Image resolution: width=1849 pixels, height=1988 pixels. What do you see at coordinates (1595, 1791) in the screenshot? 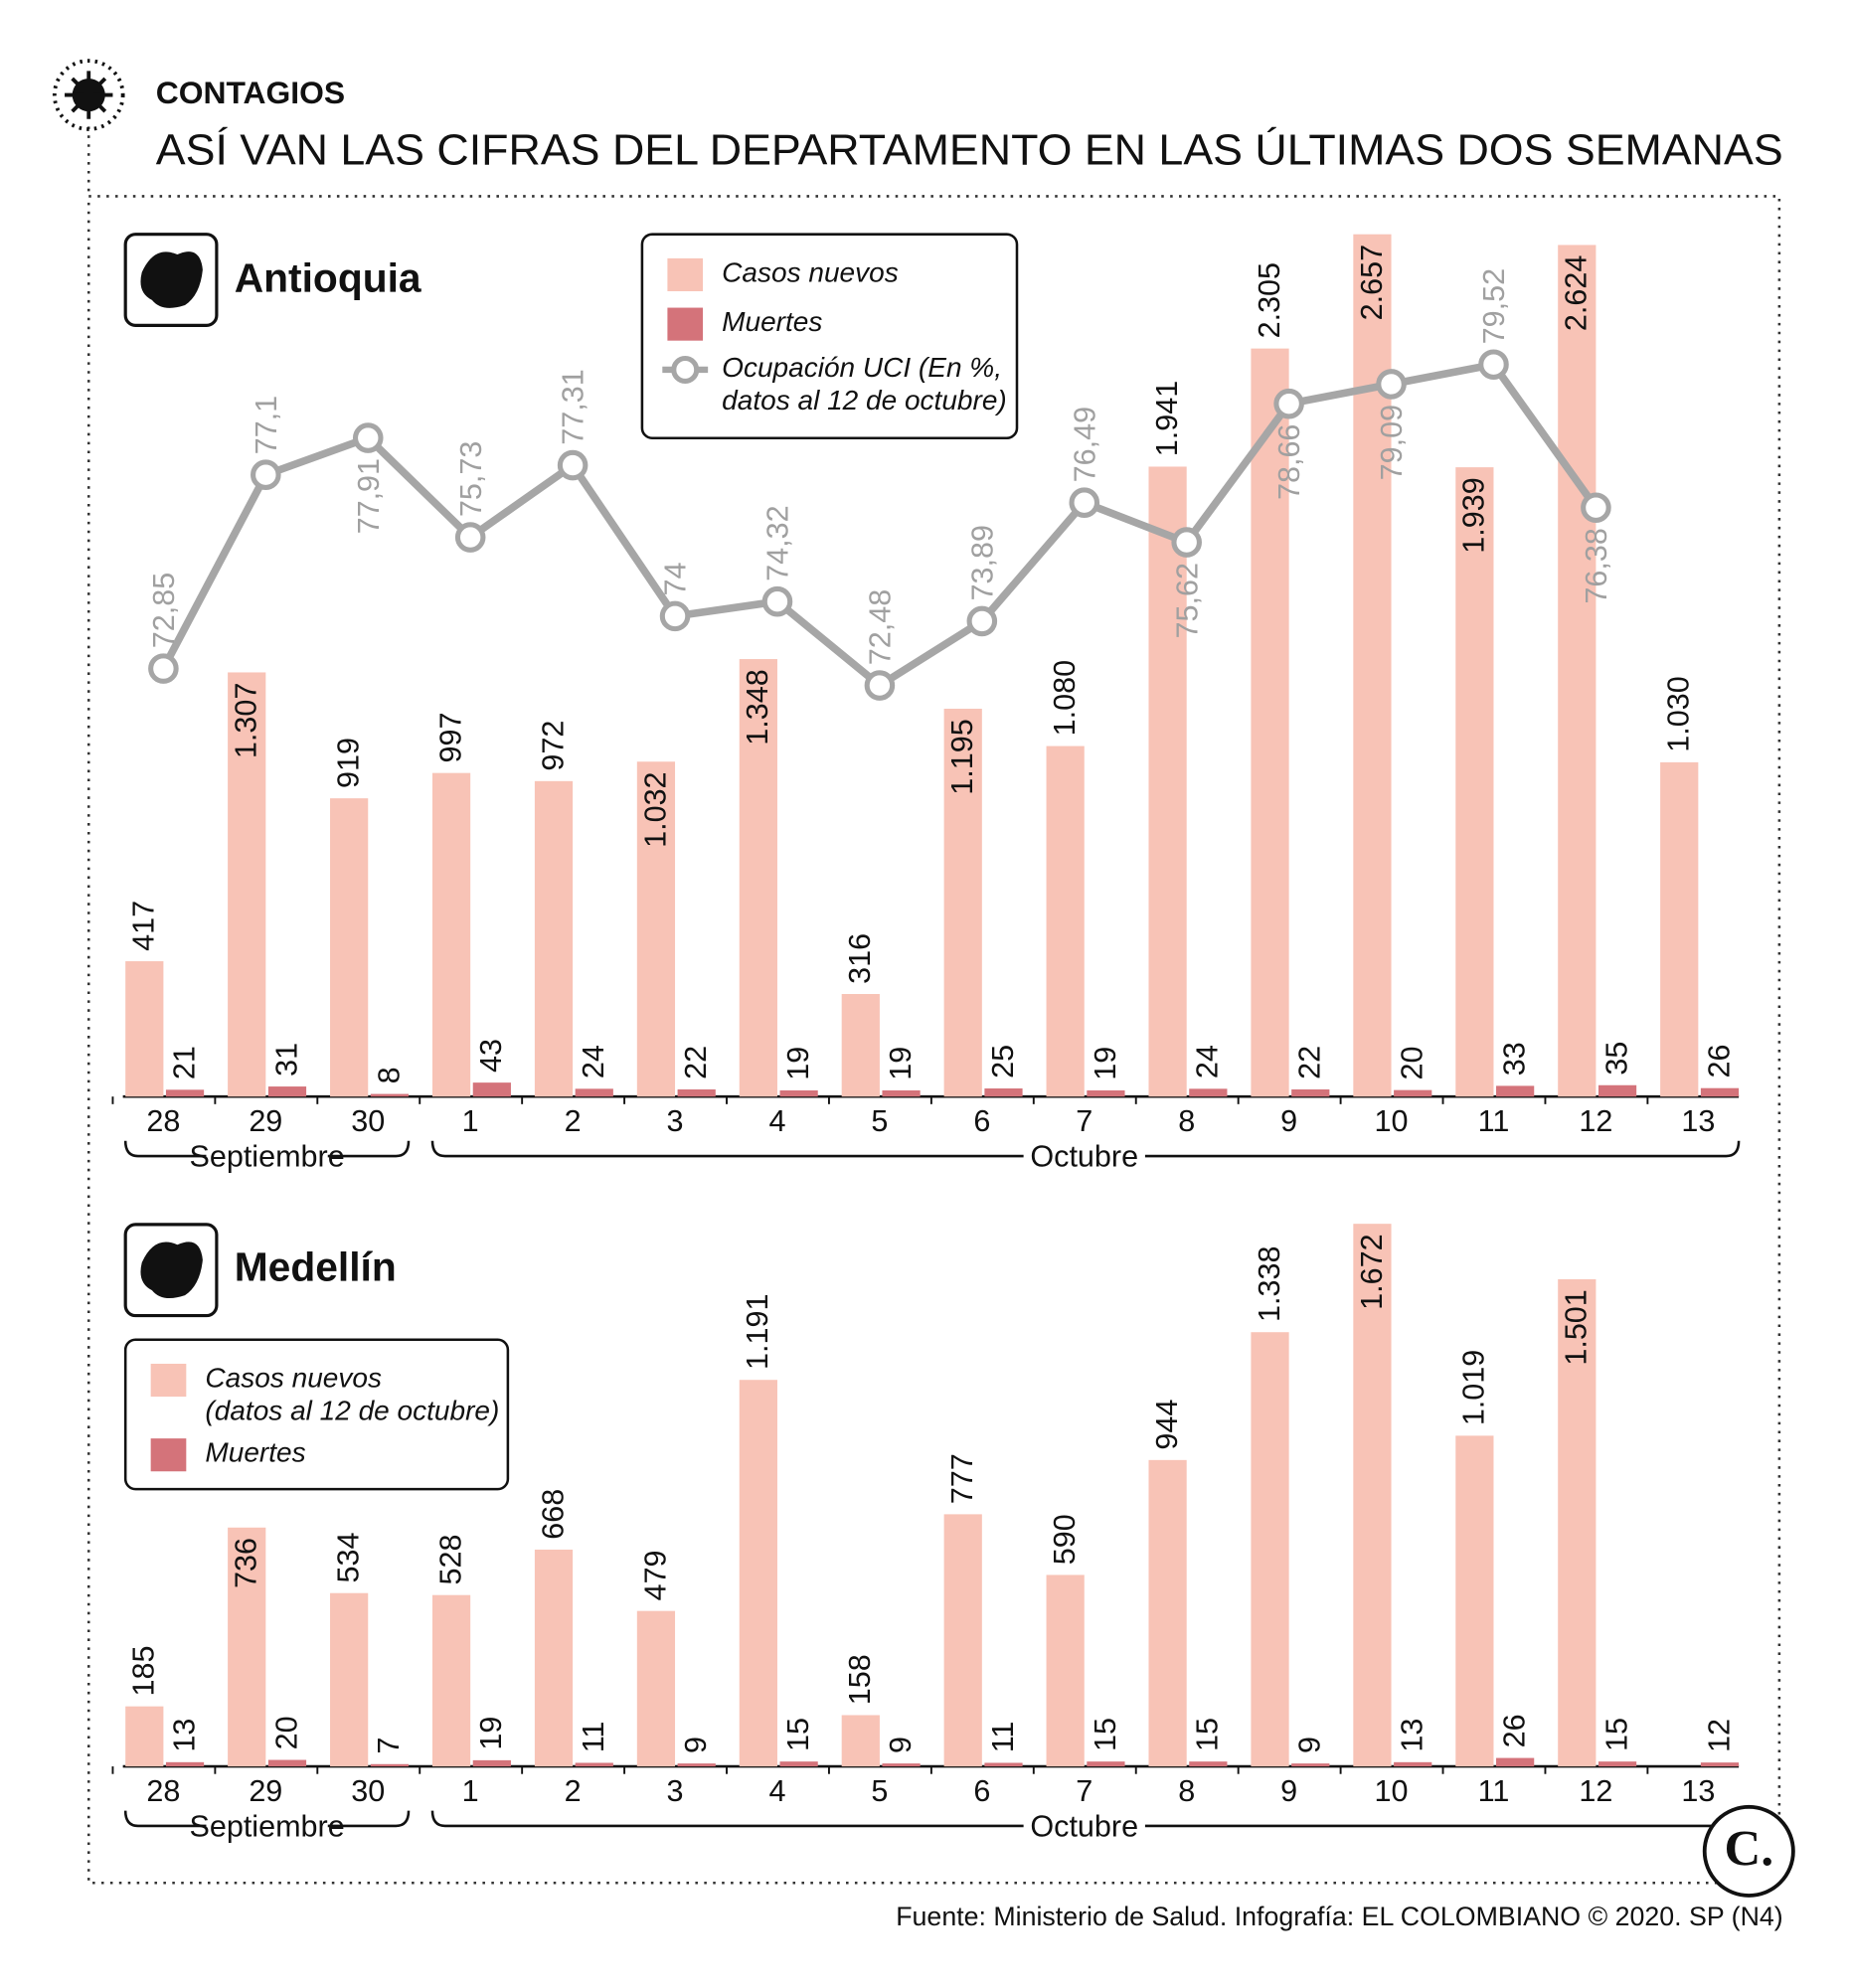
I see `x-tick-label: 12` at bounding box center [1595, 1791].